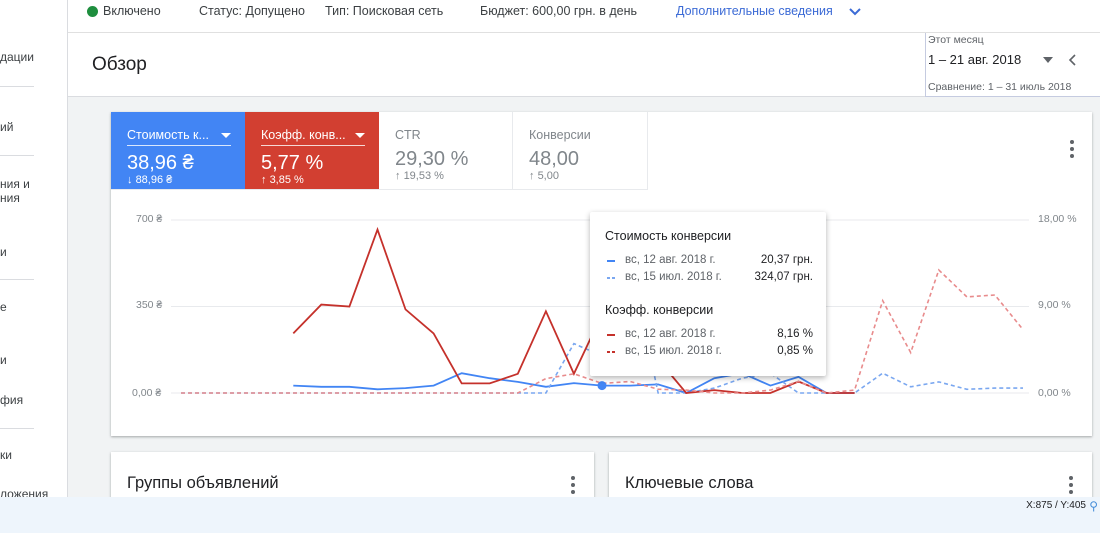 This screenshot has height=533, width=1100. Describe the element at coordinates (602, 386) in the screenshot. I see `highlight-point` at that location.